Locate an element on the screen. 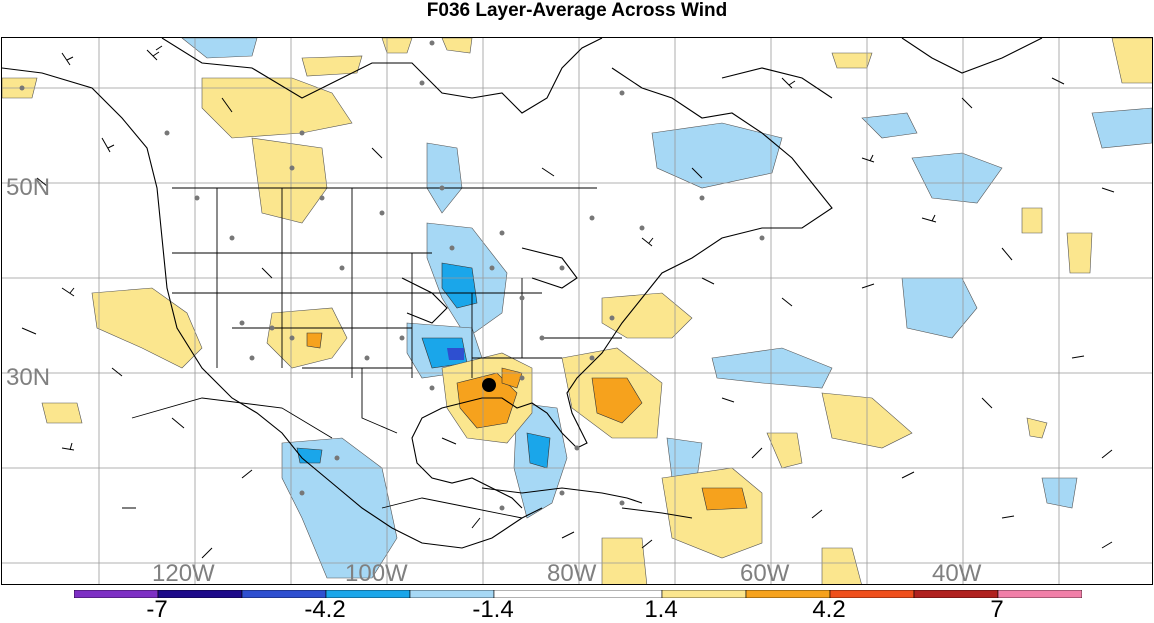 This screenshot has height=623, width=1154. lat-label-30n: 30N is located at coordinates (28, 377).